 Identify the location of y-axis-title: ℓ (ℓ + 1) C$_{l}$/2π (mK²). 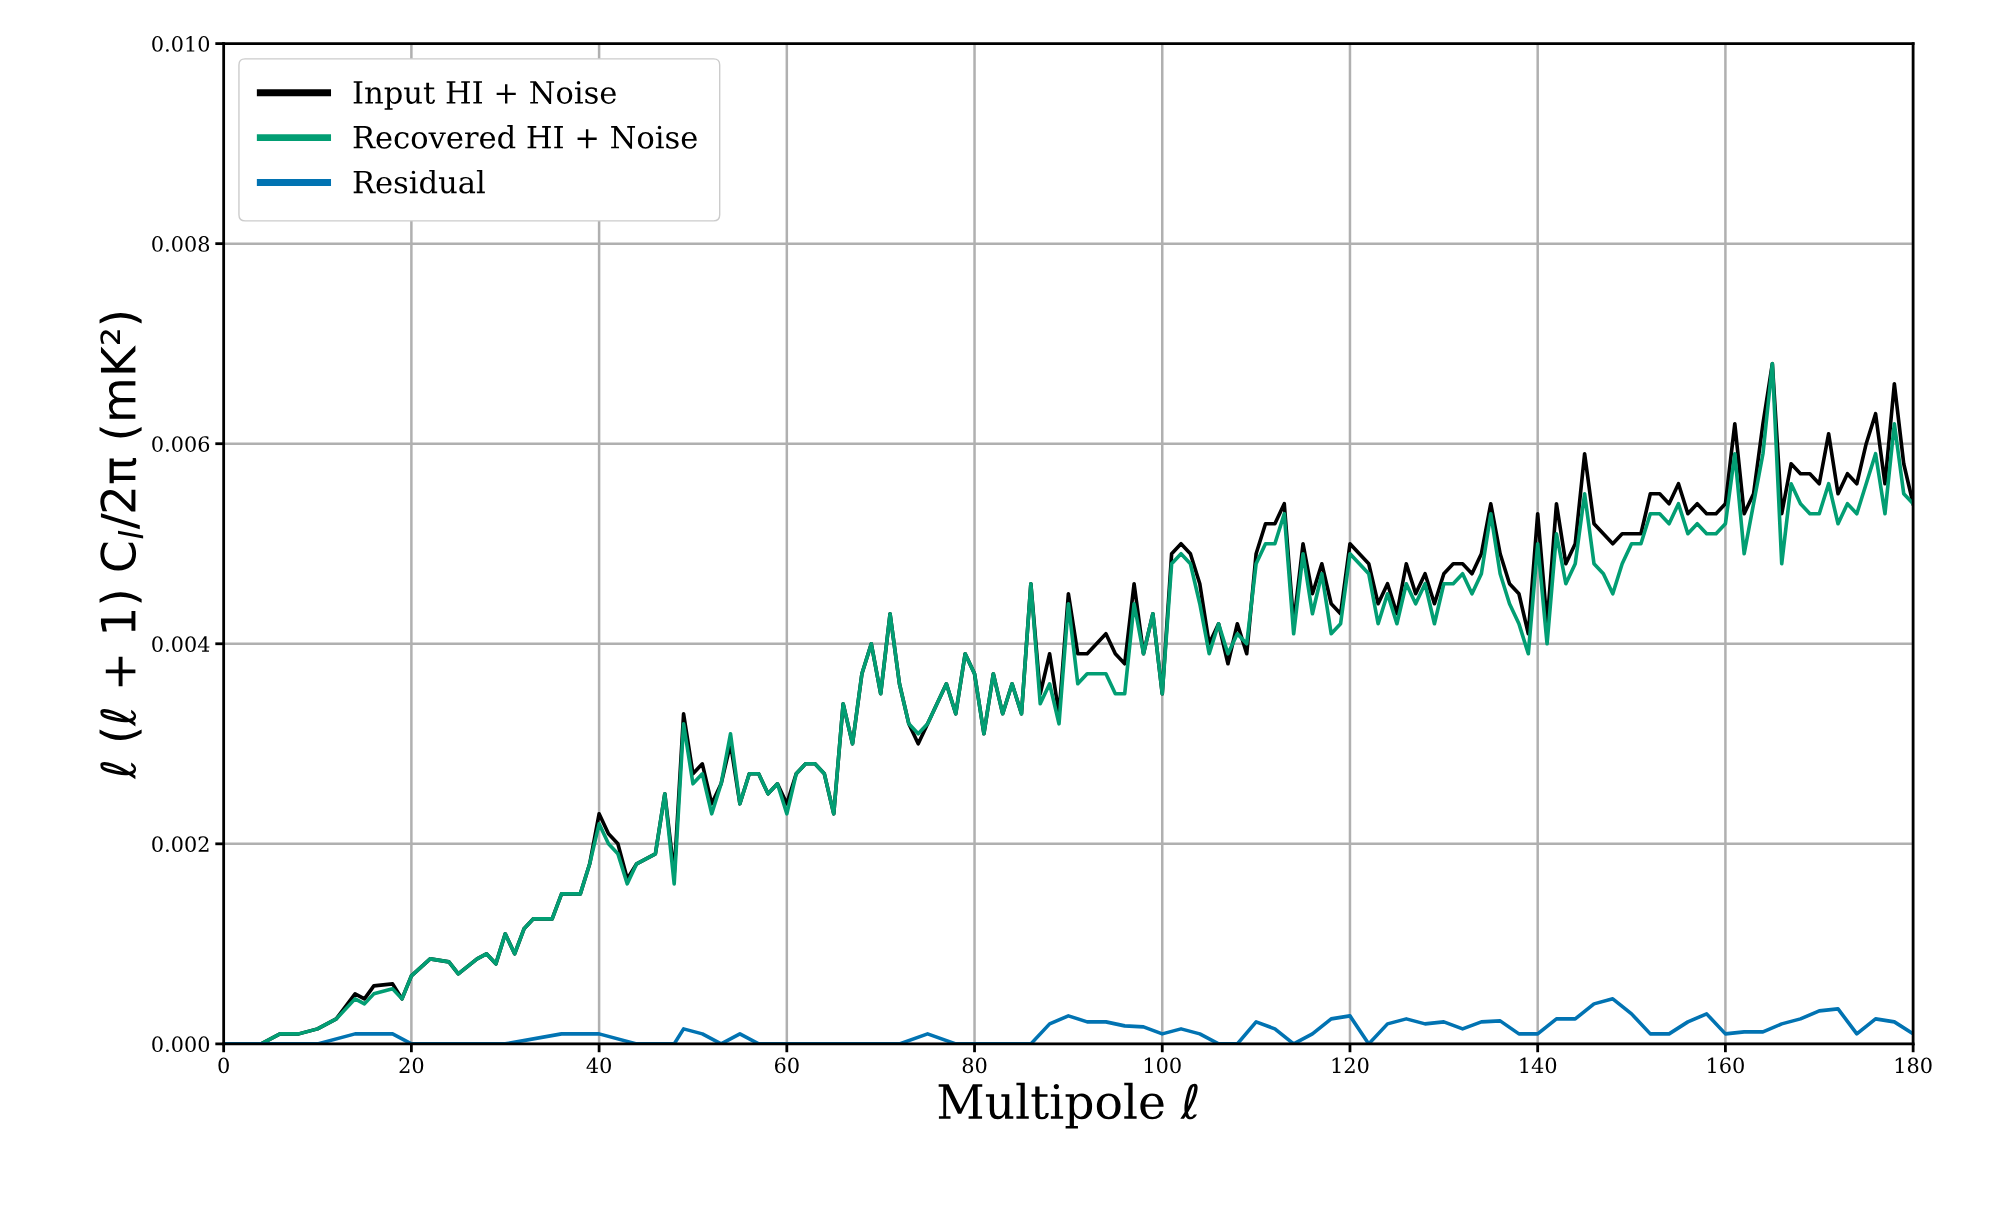
(121, 546).